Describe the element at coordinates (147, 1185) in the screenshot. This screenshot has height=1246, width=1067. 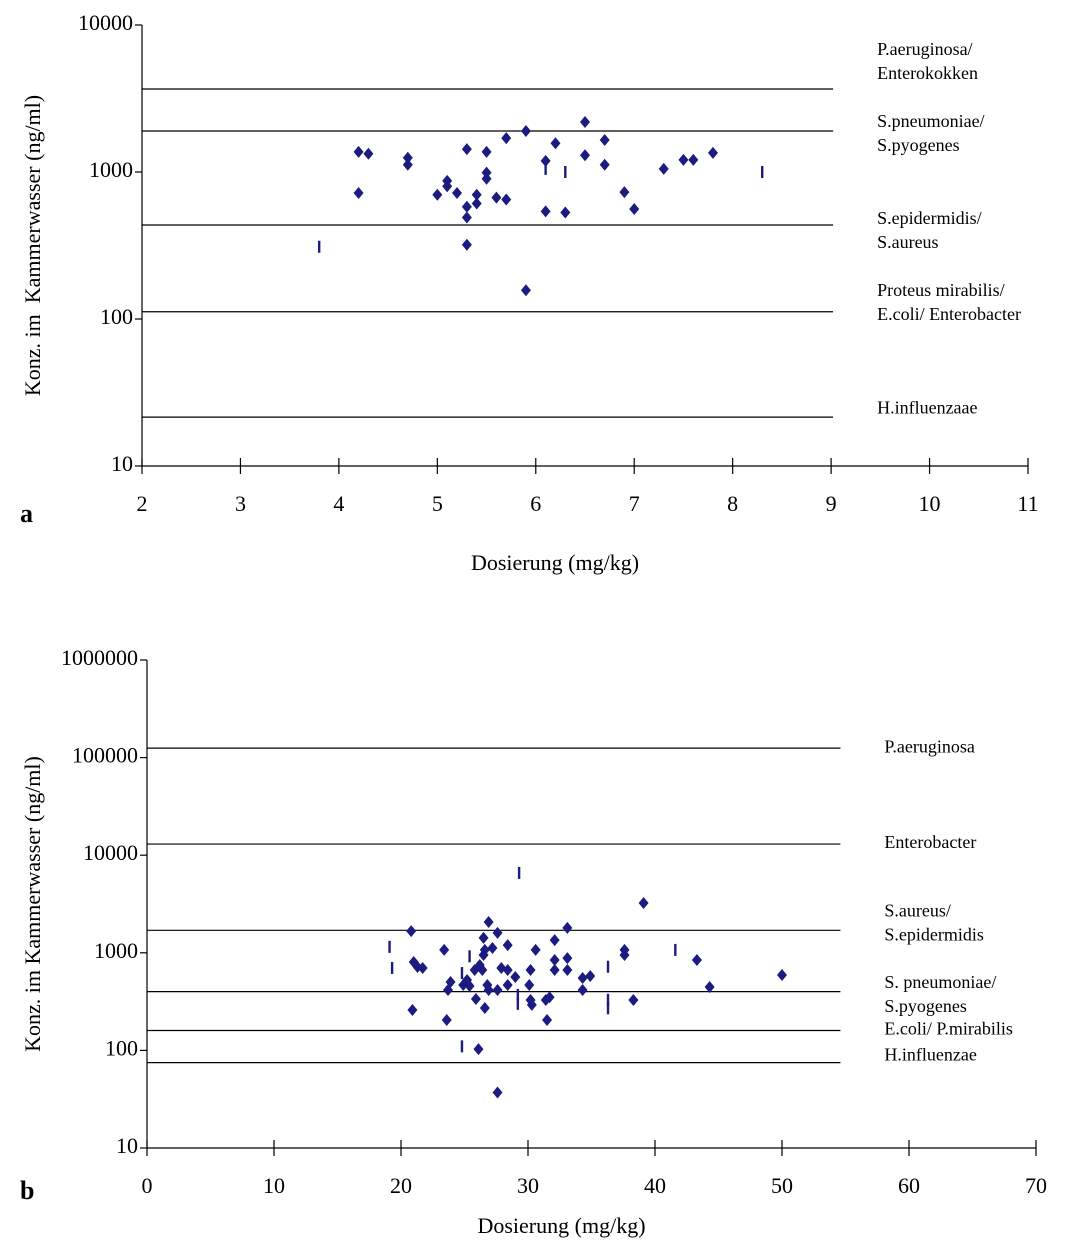
I see `x-tick-label: 0` at that location.